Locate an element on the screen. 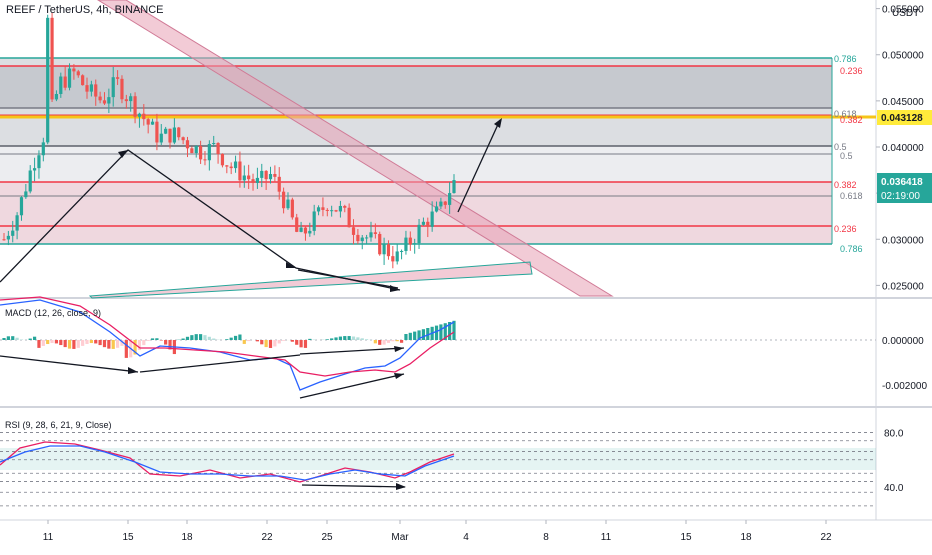 The width and height of the screenshot is (932, 555). symbol-title: REEF / TetherUS, 4h, BINANCE is located at coordinates (85, 10).